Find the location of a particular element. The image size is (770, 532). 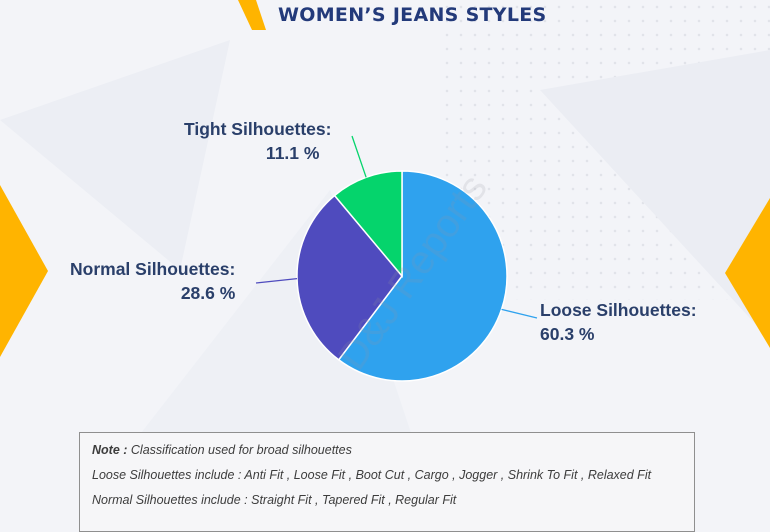

slice-loose is located at coordinates (422, 276).